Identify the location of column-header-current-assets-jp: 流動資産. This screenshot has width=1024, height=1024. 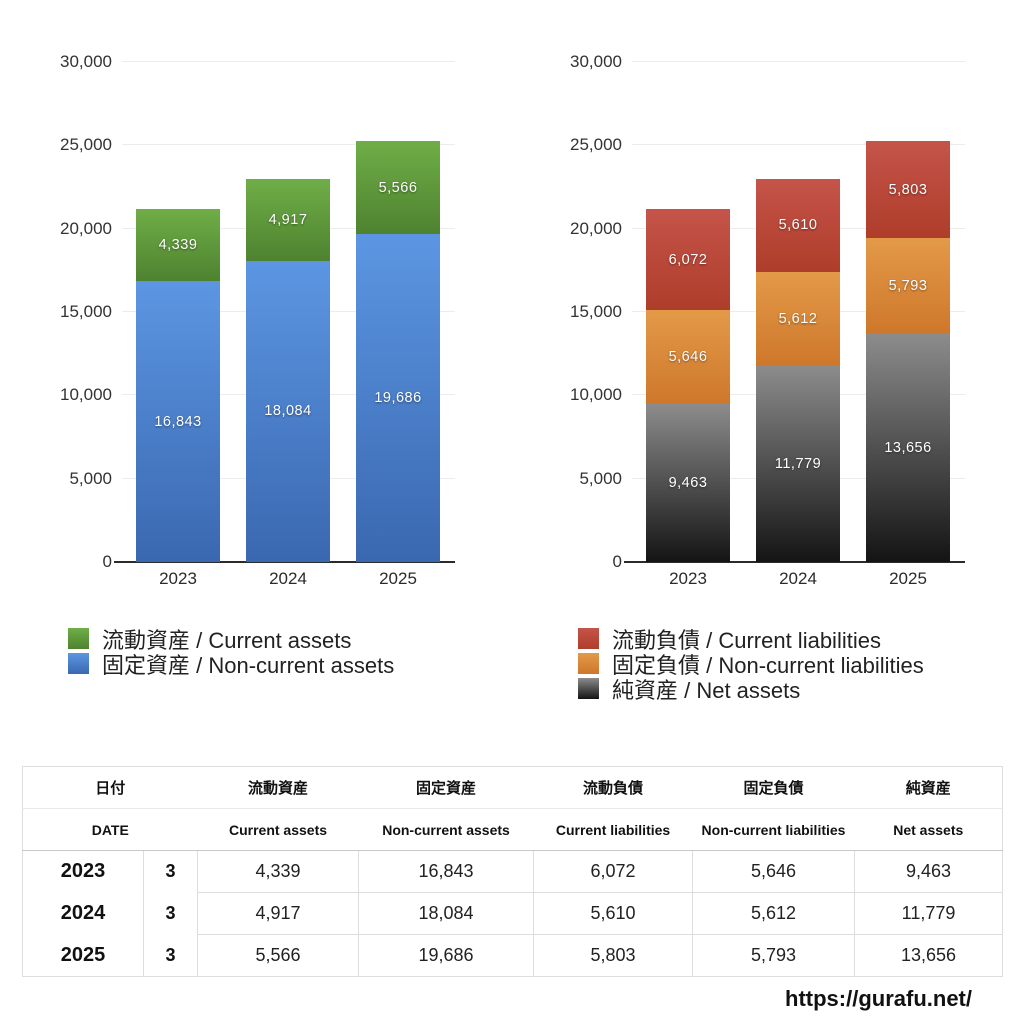
(278, 787).